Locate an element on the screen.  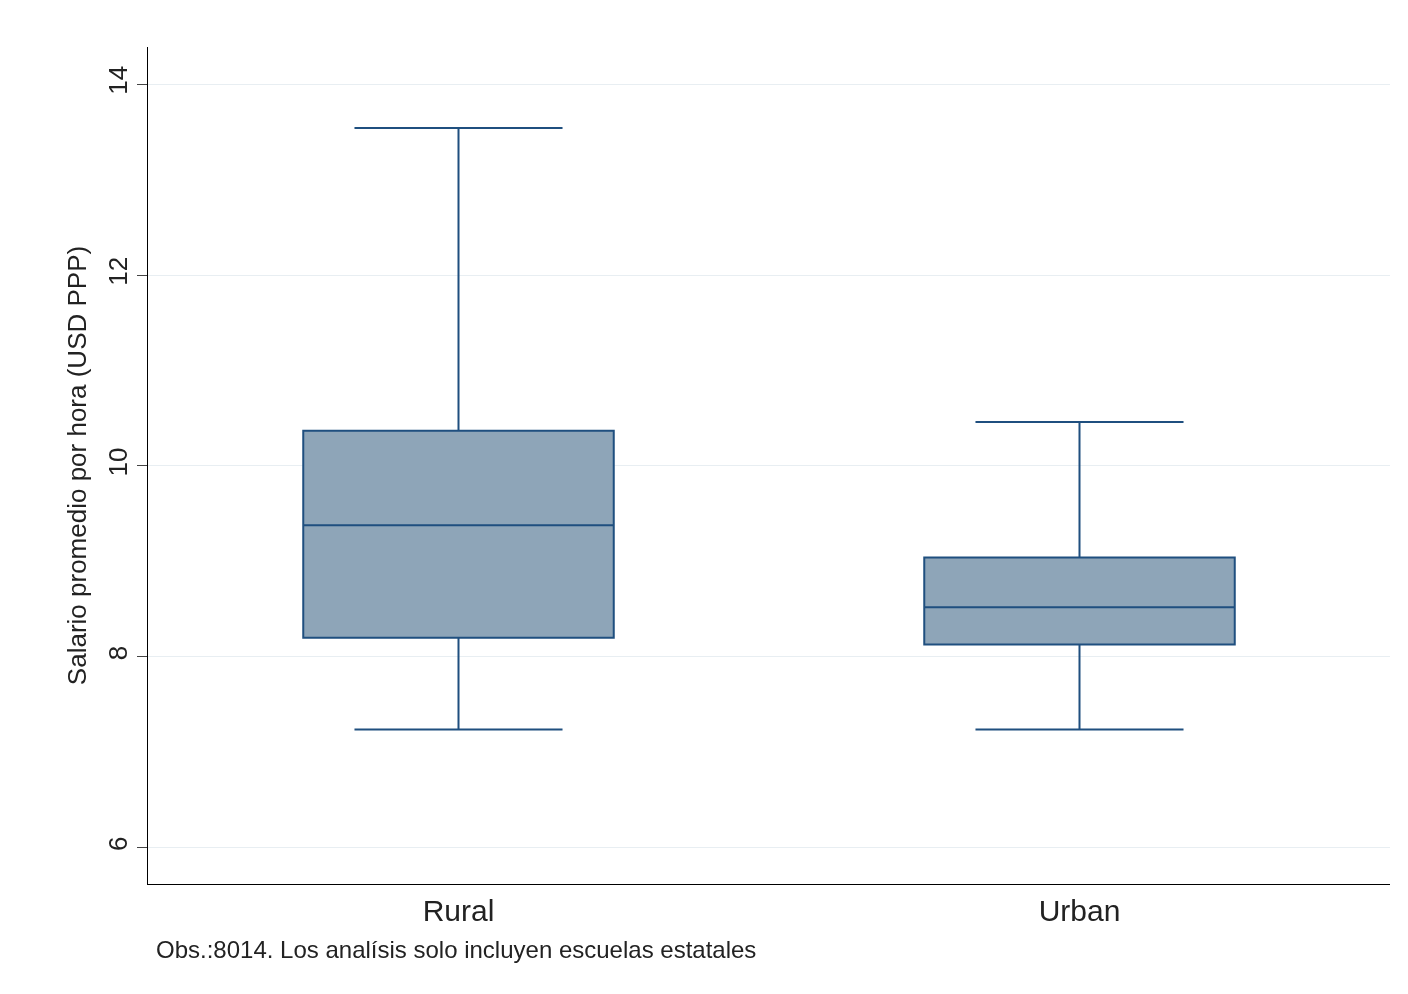
x-tick-label: Rural is located at coordinates (458, 910).